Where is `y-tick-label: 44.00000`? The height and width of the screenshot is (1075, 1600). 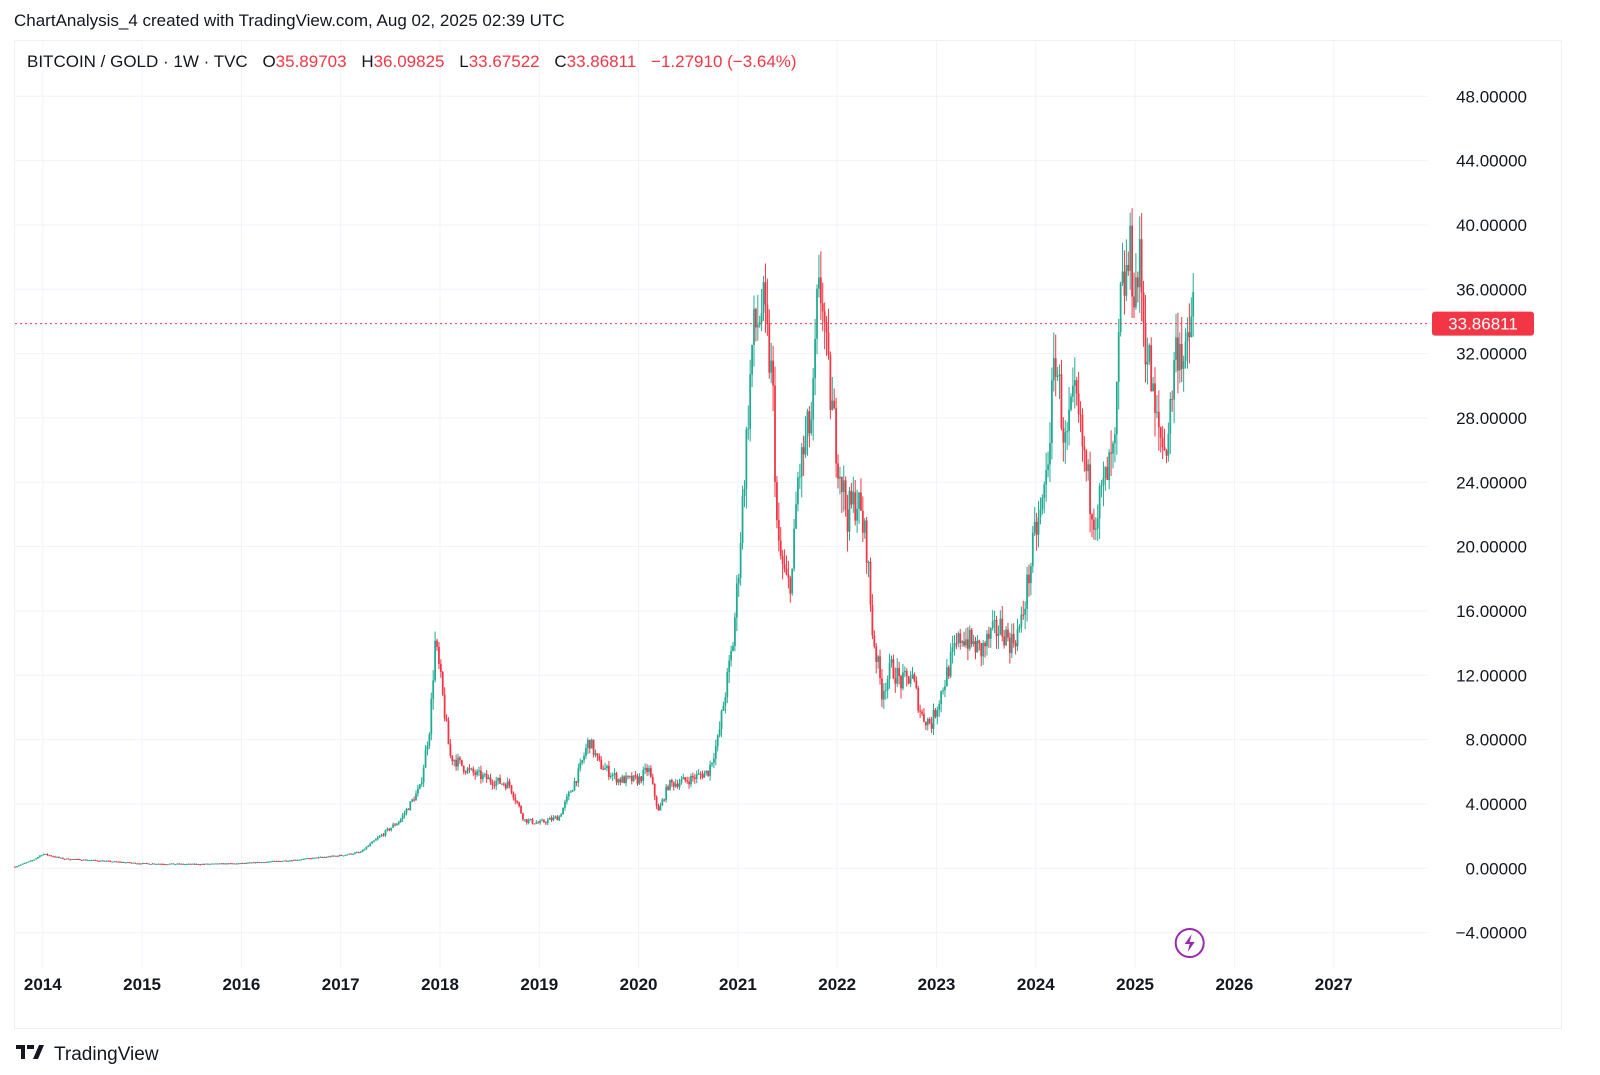
y-tick-label: 44.00000 is located at coordinates (1491, 161).